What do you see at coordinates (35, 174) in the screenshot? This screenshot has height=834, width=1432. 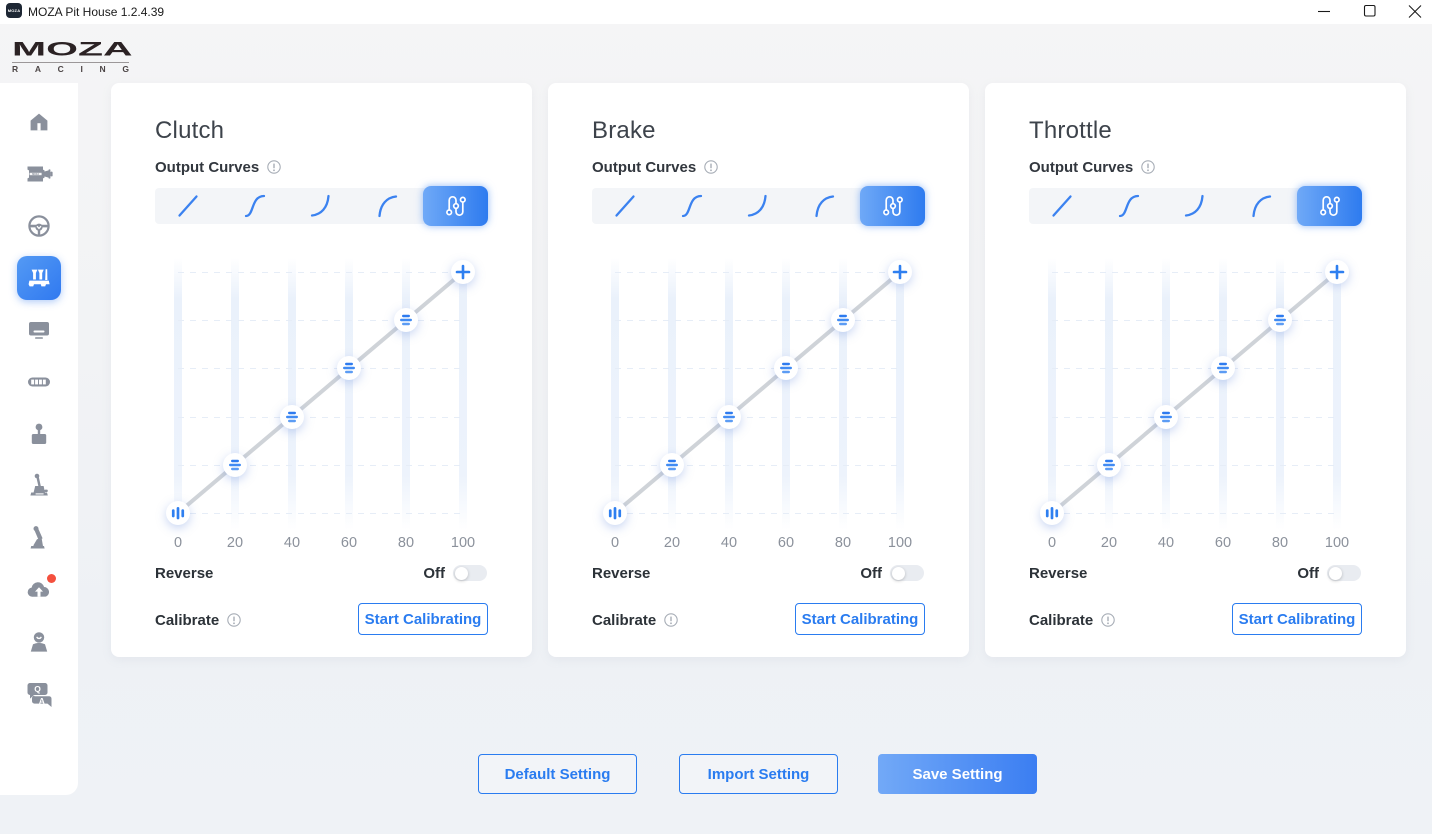 I see `svg-text: MOZA` at bounding box center [35, 174].